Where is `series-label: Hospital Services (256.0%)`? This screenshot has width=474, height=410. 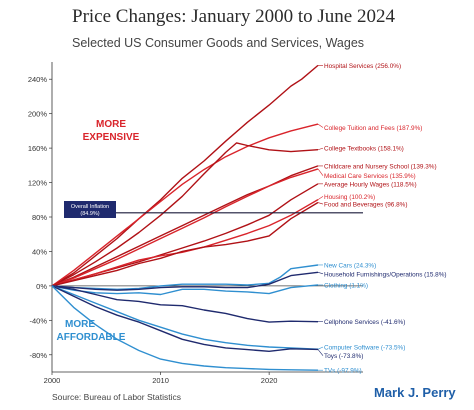
series-label: Hospital Services (256.0%) is located at coordinates (362, 66).